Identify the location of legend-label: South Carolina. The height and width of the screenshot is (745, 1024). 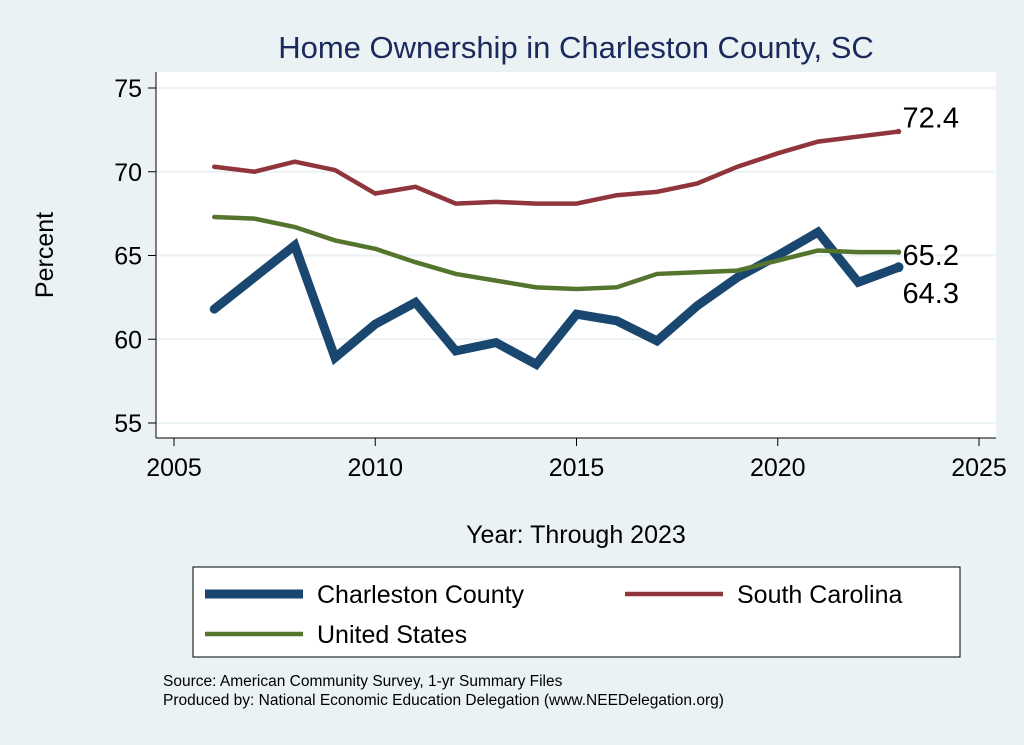
(819, 595).